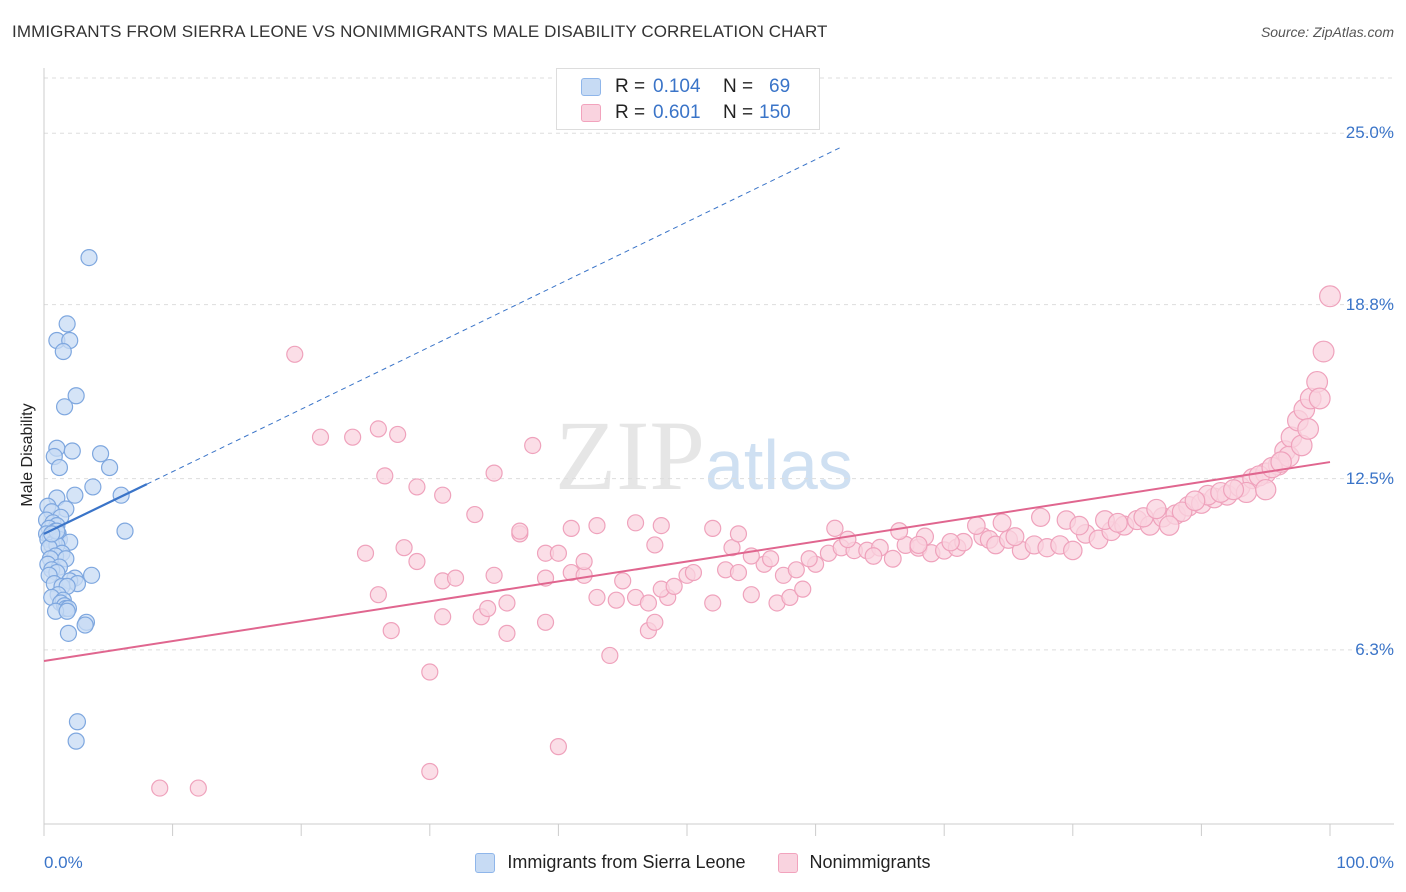  Describe the element at coordinates (1365, 862) in the screenshot. I see `x-tick-label-max: 100.0%` at that location.